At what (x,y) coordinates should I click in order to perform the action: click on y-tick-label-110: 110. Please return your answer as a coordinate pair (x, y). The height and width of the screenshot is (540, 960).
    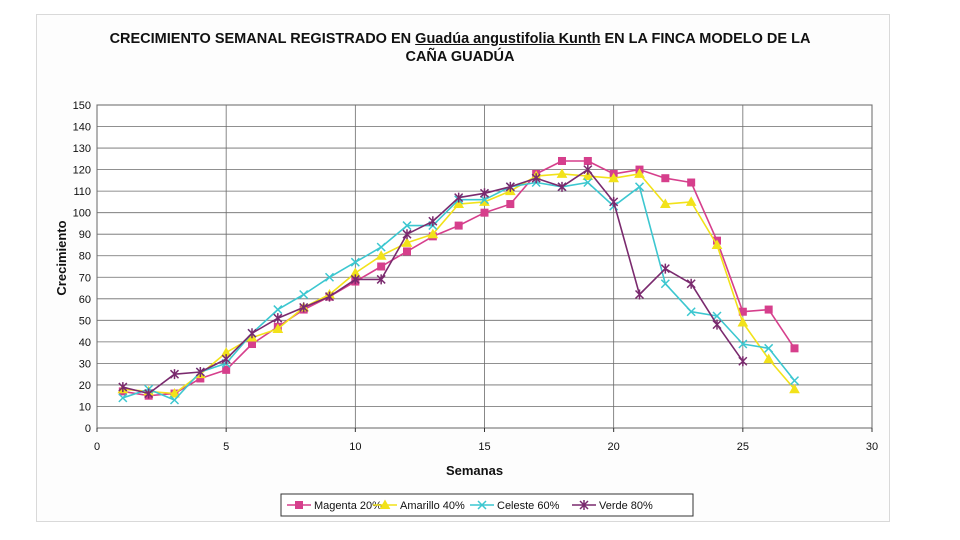
    Looking at the image, I should click on (82, 192).